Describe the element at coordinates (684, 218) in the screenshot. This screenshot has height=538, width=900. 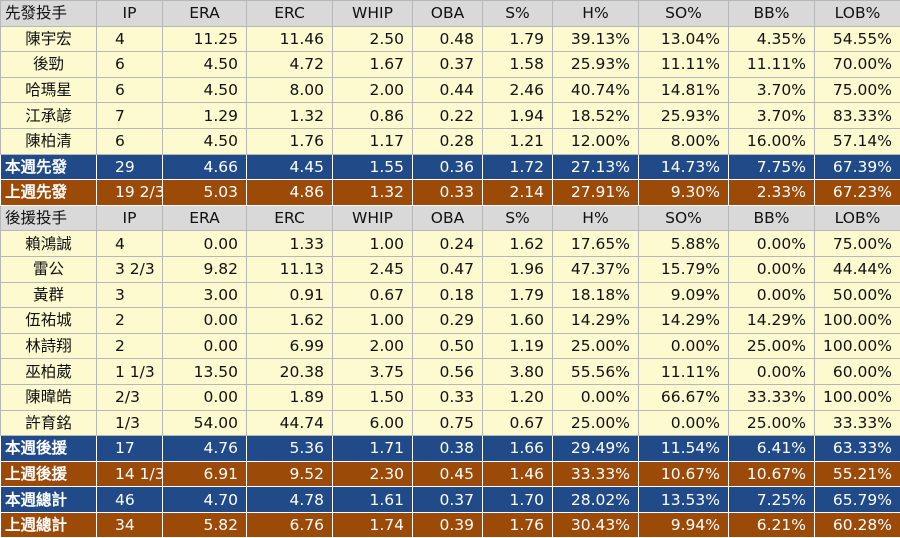
I see `column-header-so-pct: SO%` at that location.